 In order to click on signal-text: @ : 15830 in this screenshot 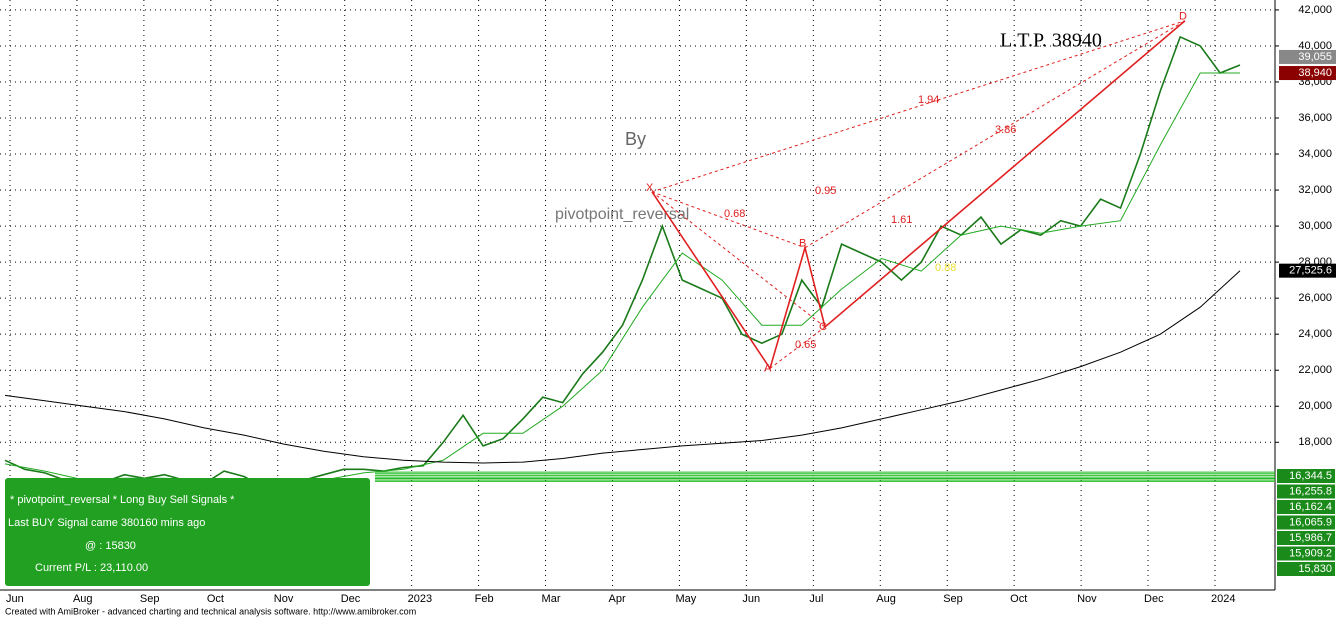, I will do `click(110, 546)`.